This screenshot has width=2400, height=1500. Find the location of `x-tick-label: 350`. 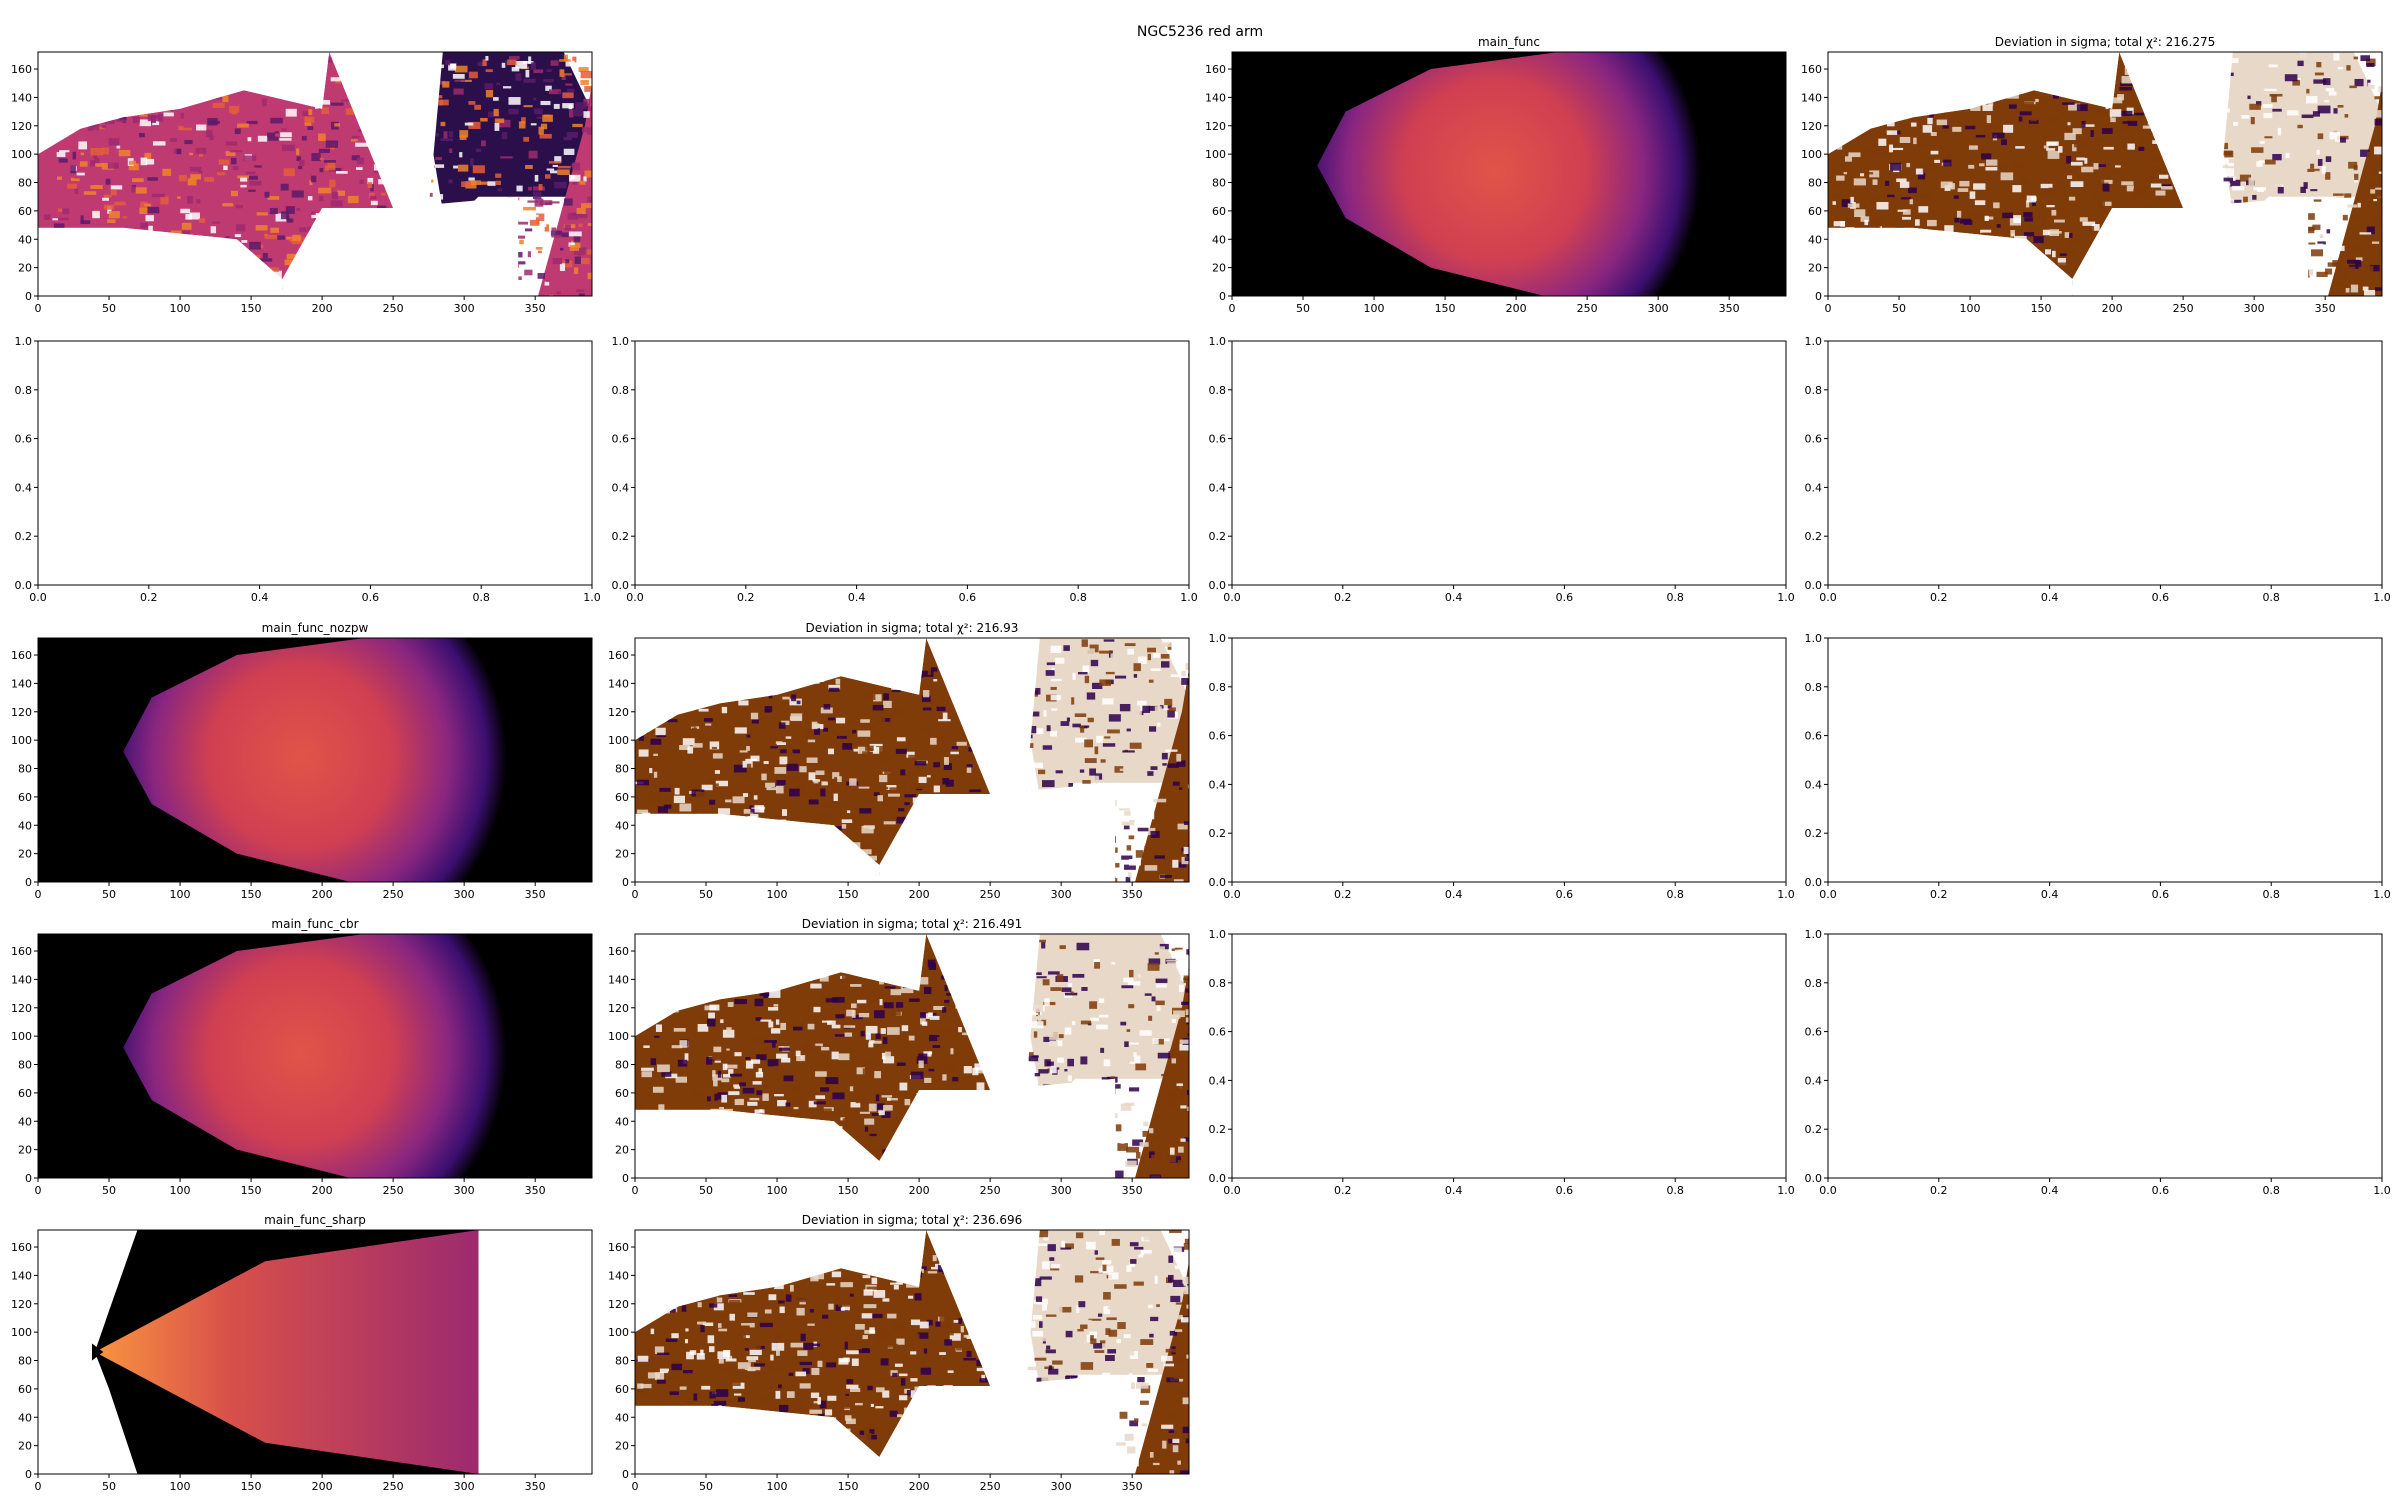

x-tick-label: 350 is located at coordinates (1132, 1486).